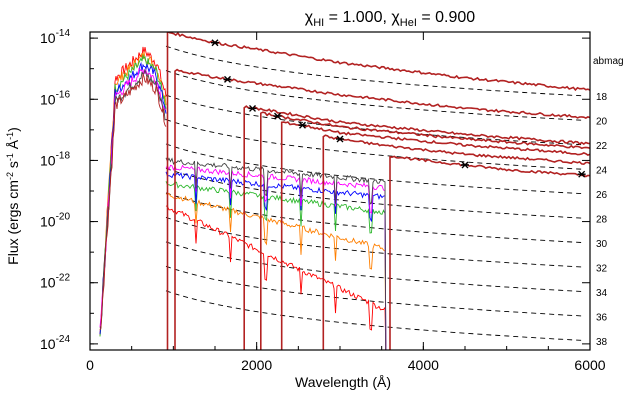 This screenshot has width=635, height=394. I want to click on abmag-label-22: 22, so click(602, 146).